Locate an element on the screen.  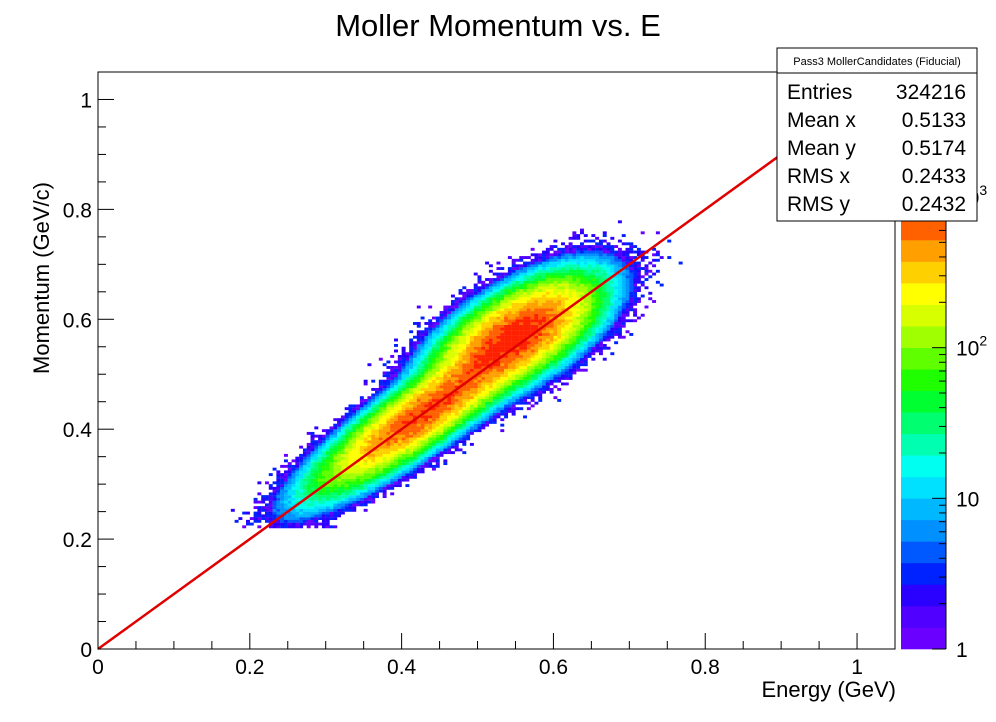
y-tick-label: 0.8 is located at coordinates (77, 210).